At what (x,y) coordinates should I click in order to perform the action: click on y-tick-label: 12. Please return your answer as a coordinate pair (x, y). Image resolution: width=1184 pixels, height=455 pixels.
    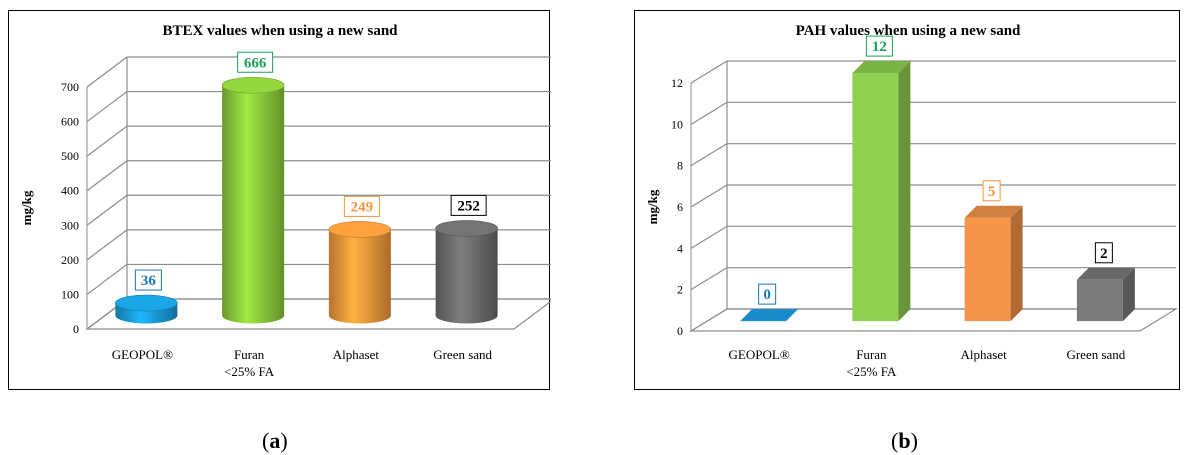
    Looking at the image, I should click on (677, 83).